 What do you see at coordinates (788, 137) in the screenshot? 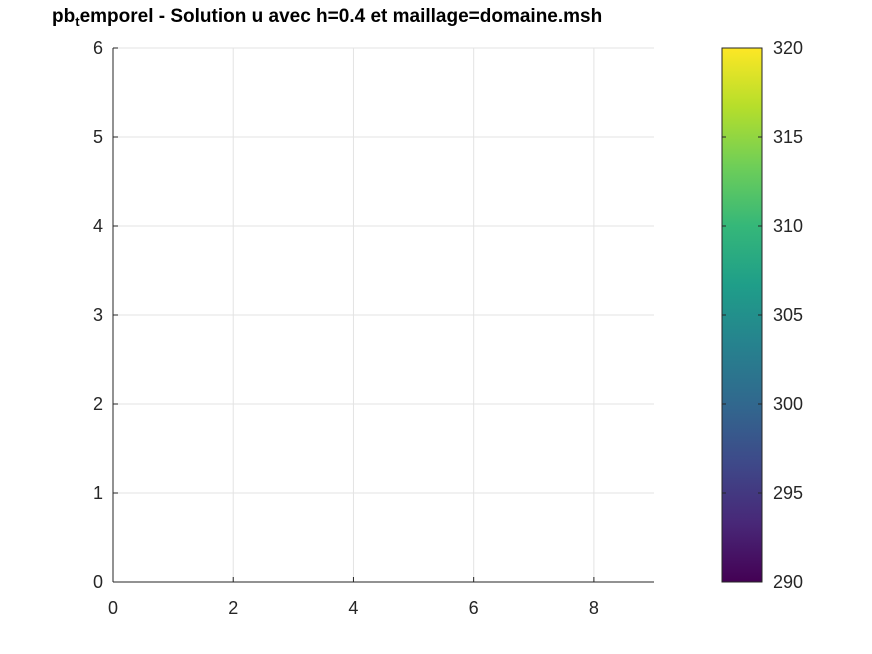
I see `colorbar-tick-label: 315` at bounding box center [788, 137].